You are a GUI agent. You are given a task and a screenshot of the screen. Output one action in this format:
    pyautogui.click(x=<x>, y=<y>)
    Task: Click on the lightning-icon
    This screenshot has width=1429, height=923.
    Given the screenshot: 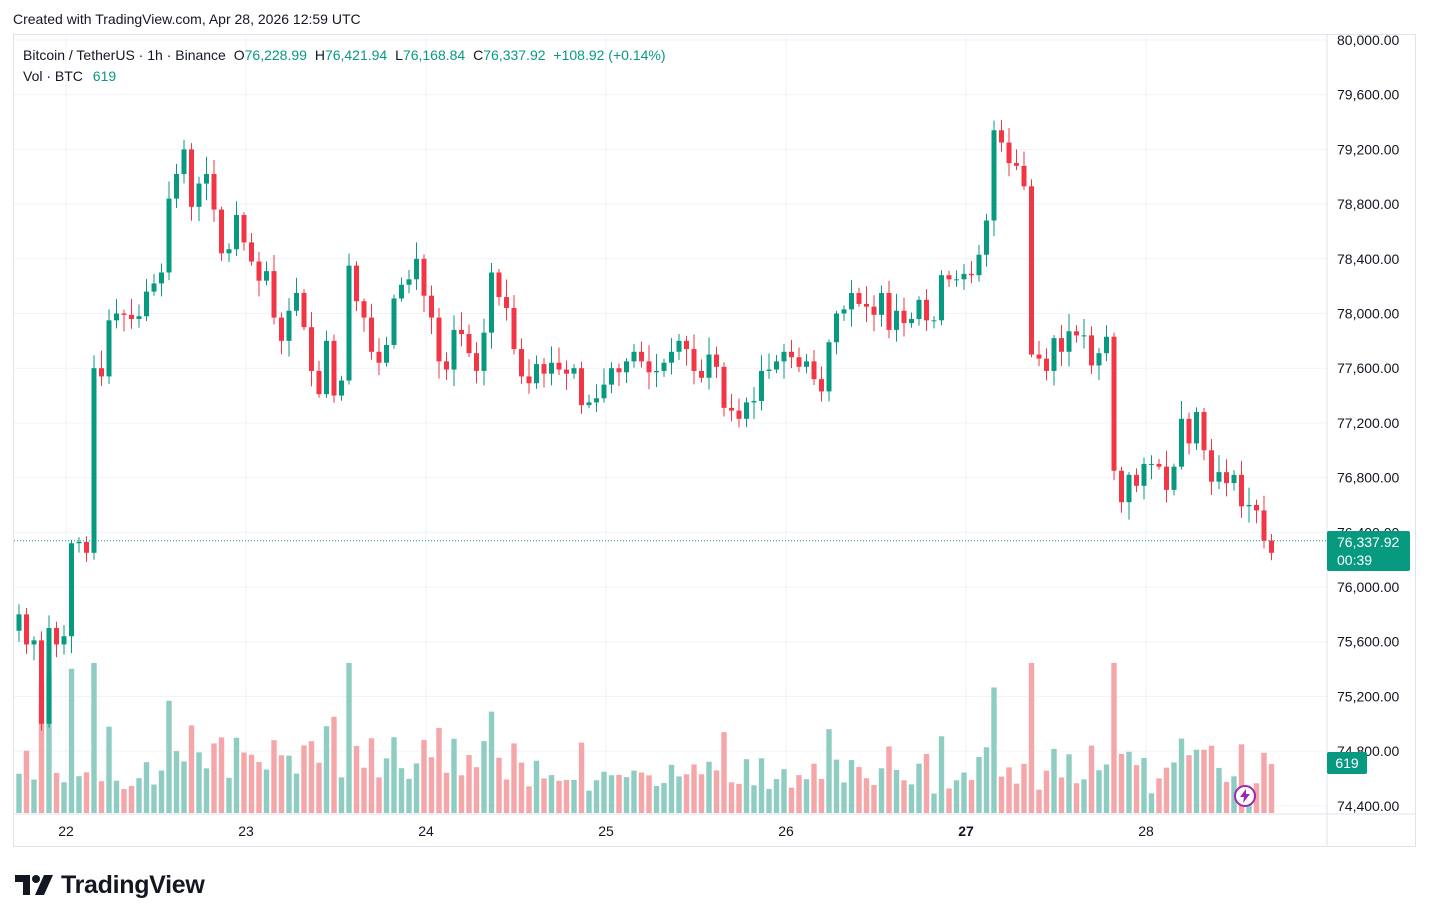 What is the action you would take?
    pyautogui.click(x=1245, y=796)
    